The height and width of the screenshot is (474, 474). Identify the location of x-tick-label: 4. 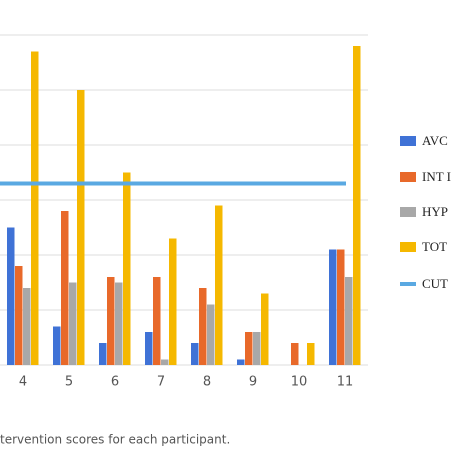
(23, 382).